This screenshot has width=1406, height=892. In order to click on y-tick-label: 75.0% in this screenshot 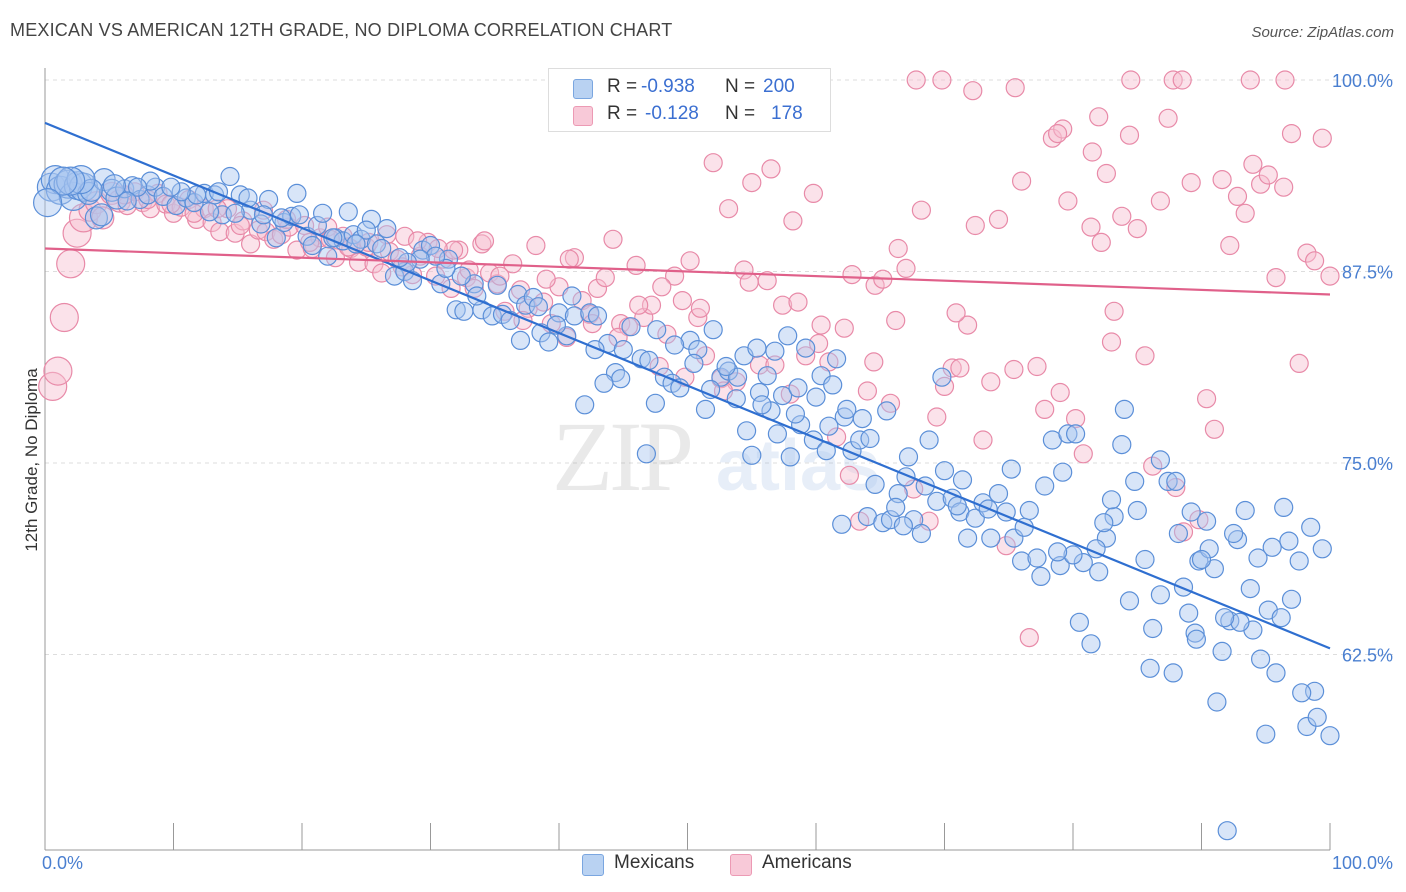, I will do `click(1367, 464)`.